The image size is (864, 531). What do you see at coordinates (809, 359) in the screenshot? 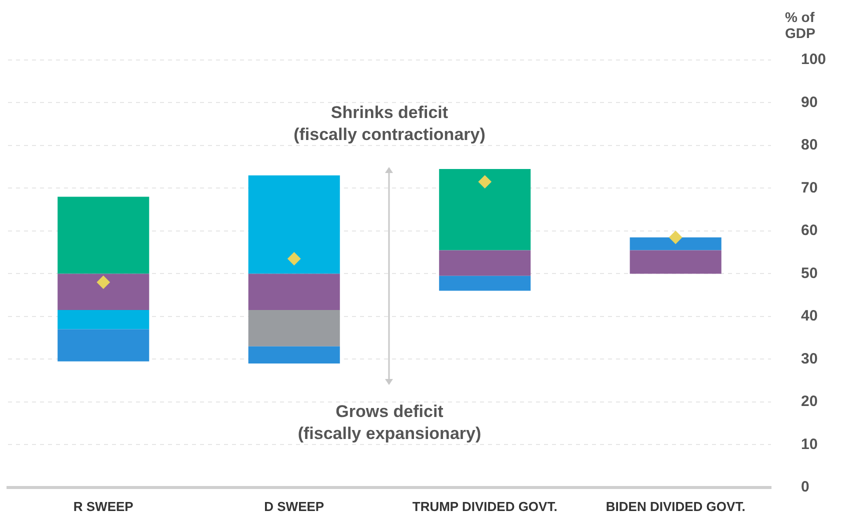
I see `y-tick-label: 30` at bounding box center [809, 359].